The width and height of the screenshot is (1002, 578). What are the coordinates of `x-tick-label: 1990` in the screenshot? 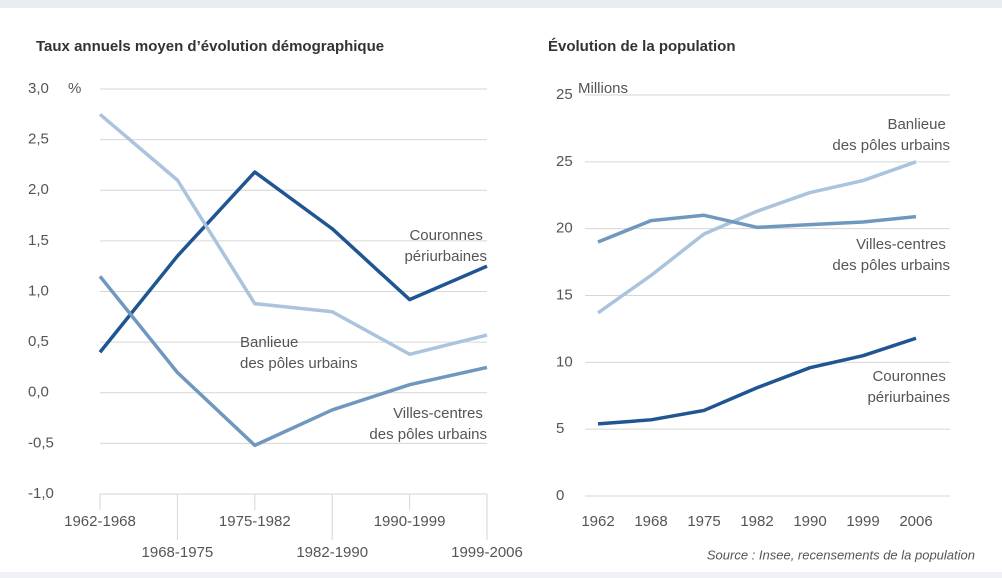 It's located at (809, 521).